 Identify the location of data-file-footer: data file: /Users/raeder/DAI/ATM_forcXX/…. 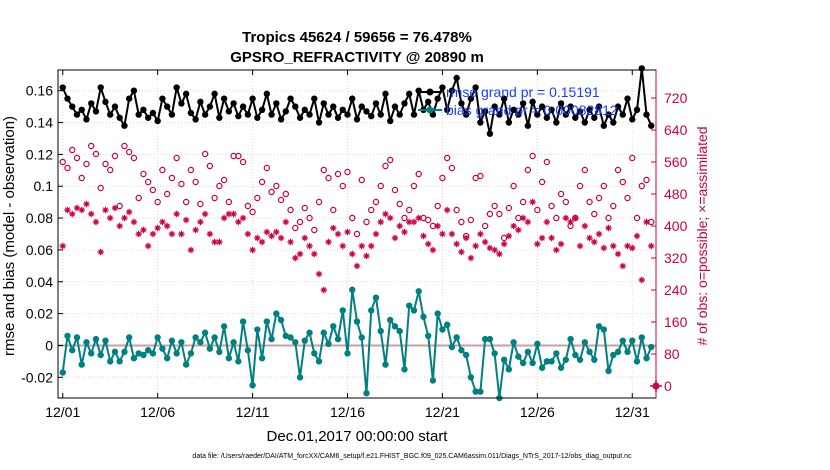
(412, 456).